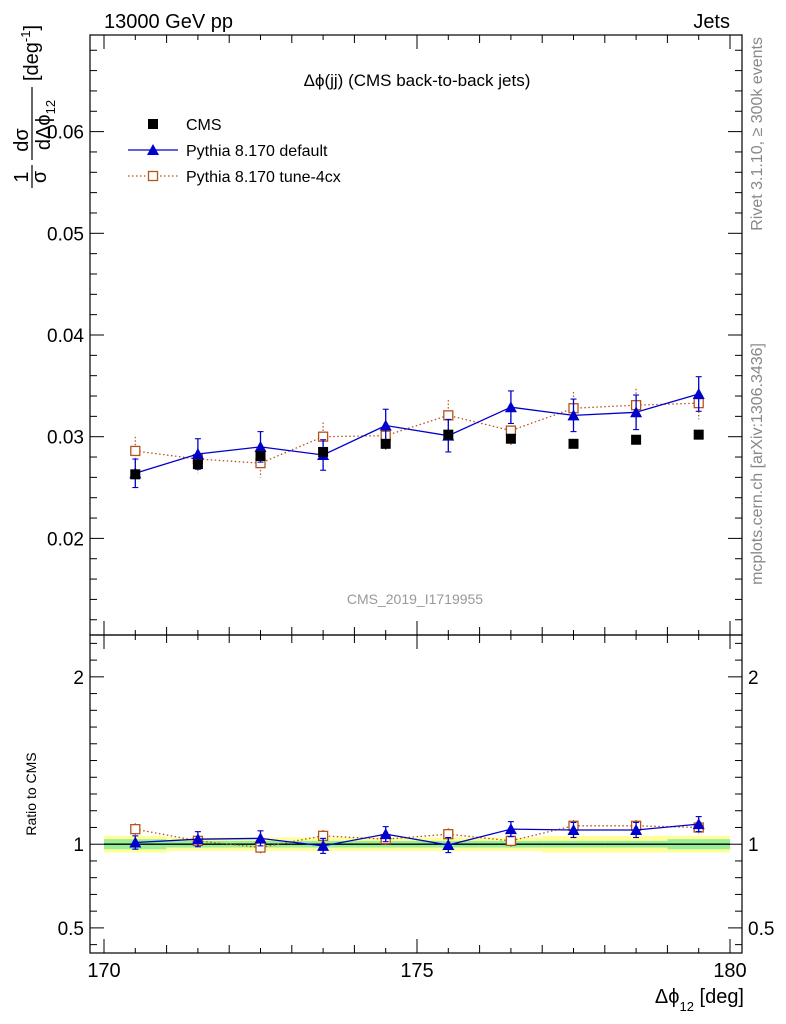 This screenshot has height=1024, width=786. What do you see at coordinates (753, 678) in the screenshot?
I see `ratio-ytick-label-right: 2` at bounding box center [753, 678].